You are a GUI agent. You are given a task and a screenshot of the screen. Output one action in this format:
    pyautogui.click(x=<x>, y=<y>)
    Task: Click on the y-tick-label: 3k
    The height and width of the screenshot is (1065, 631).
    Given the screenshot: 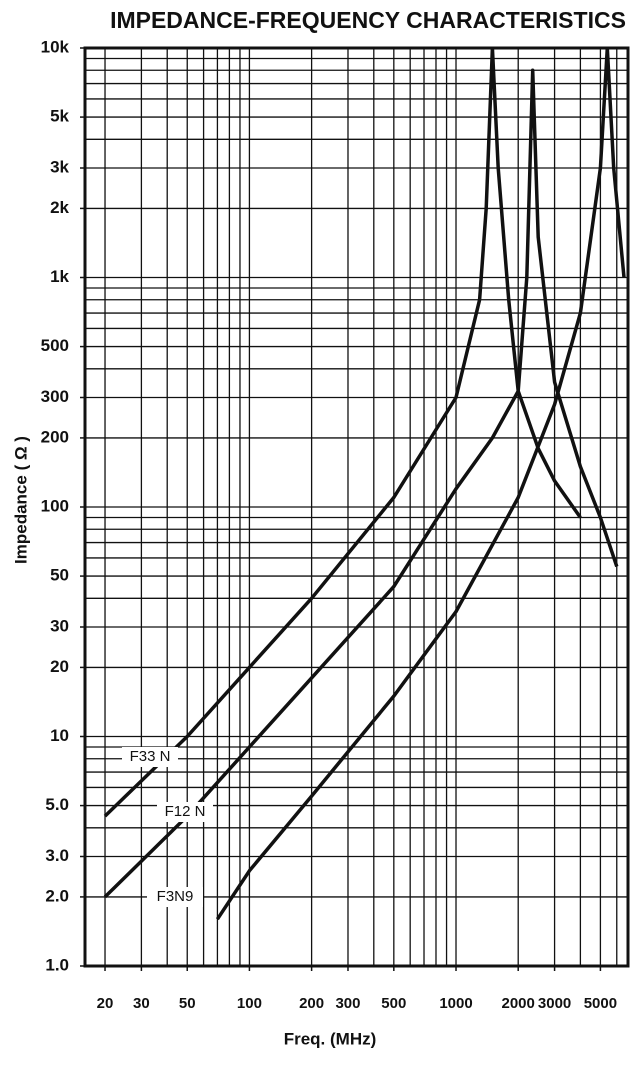 What is the action you would take?
    pyautogui.click(x=59, y=166)
    